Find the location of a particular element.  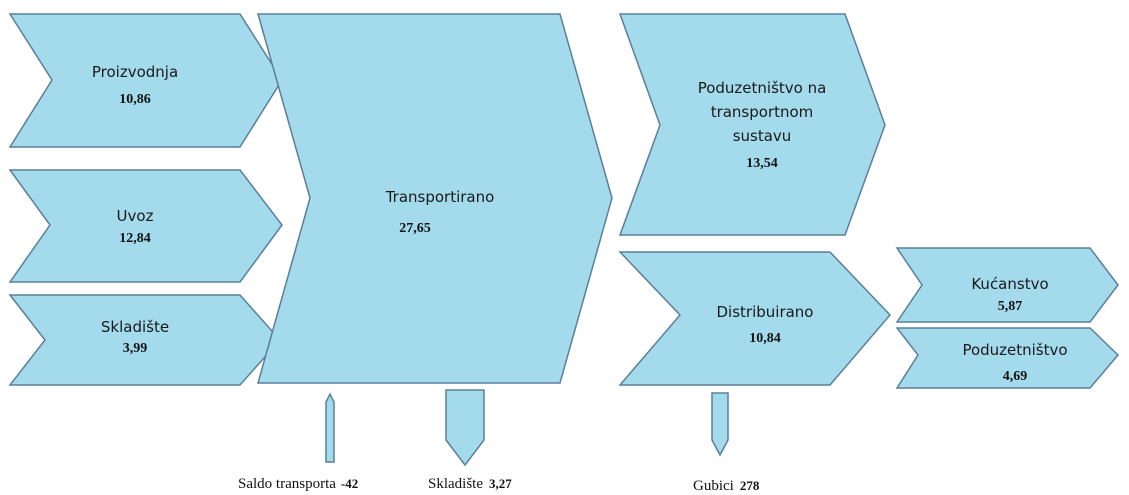

outflow-label: Skladište is located at coordinates (455, 484).